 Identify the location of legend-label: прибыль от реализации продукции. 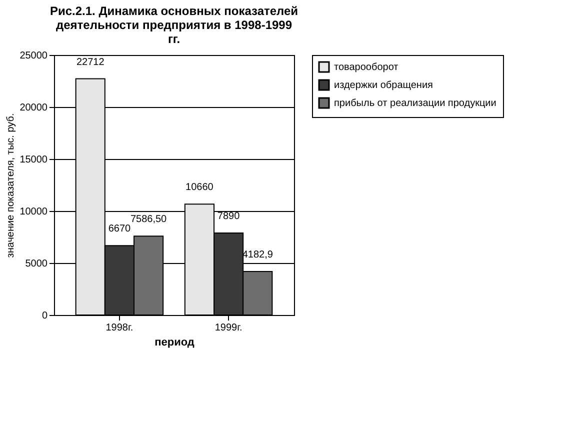
(415, 103).